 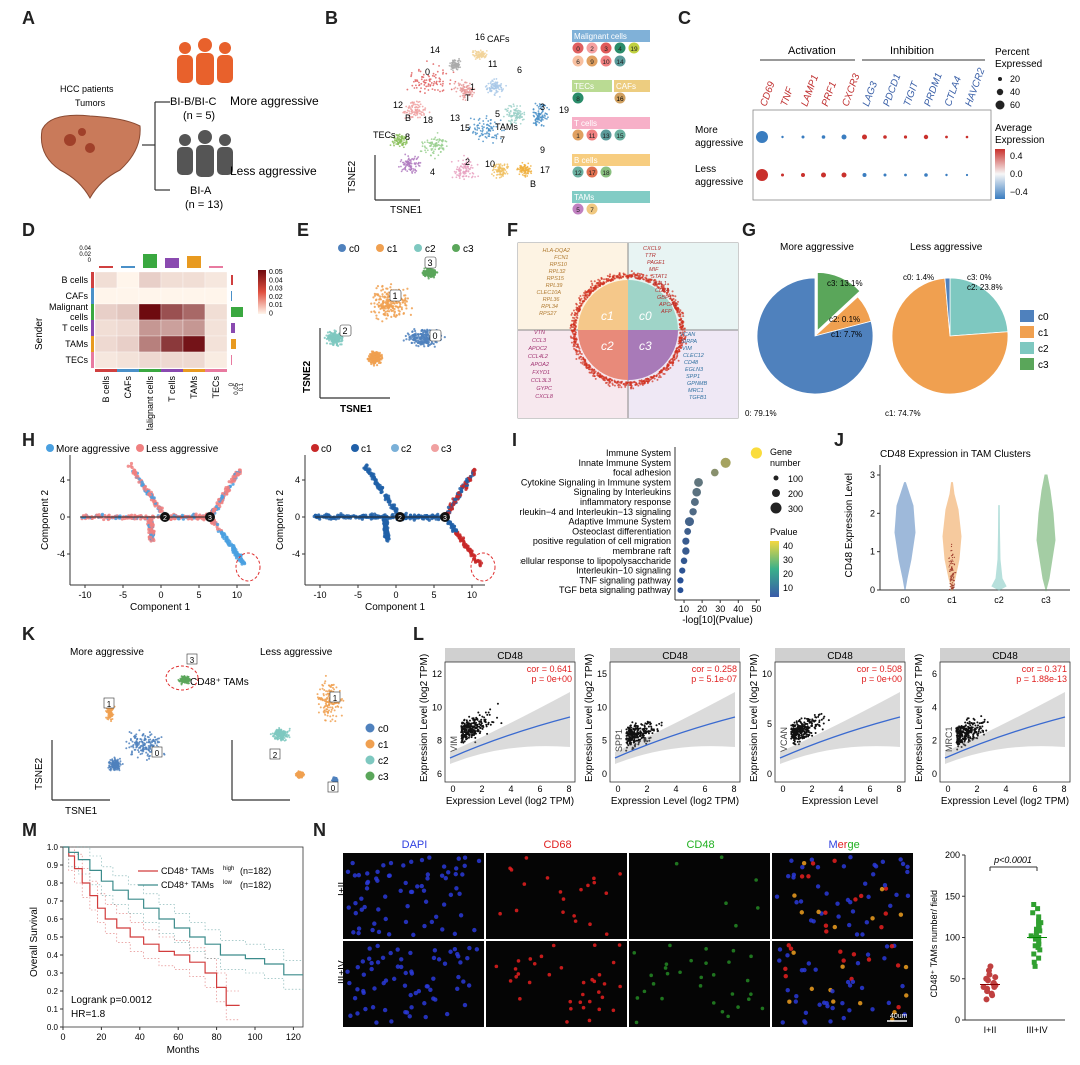 I want to click on b-cluster-label: 4, so click(x=432, y=172).